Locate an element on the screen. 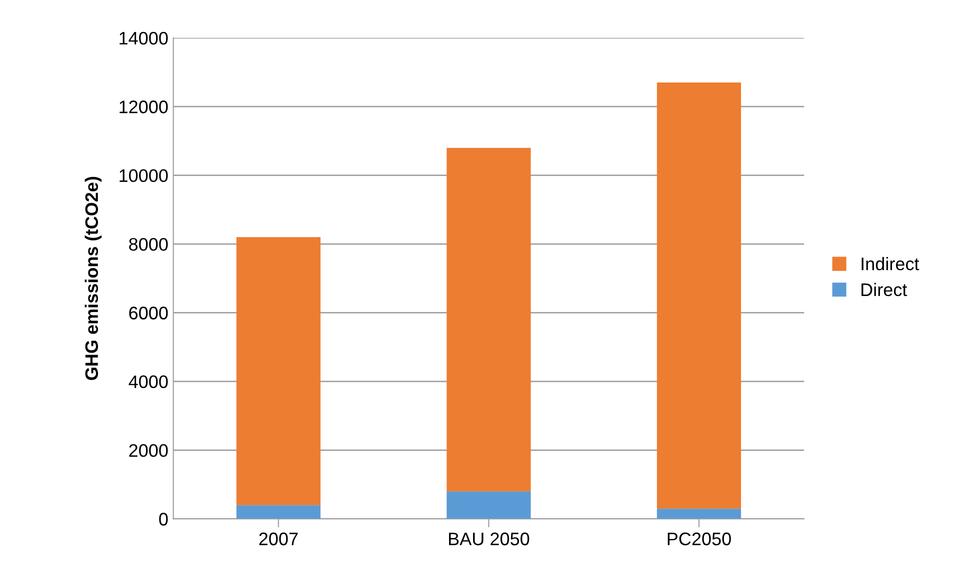  legend-label: Direct is located at coordinates (885, 289).